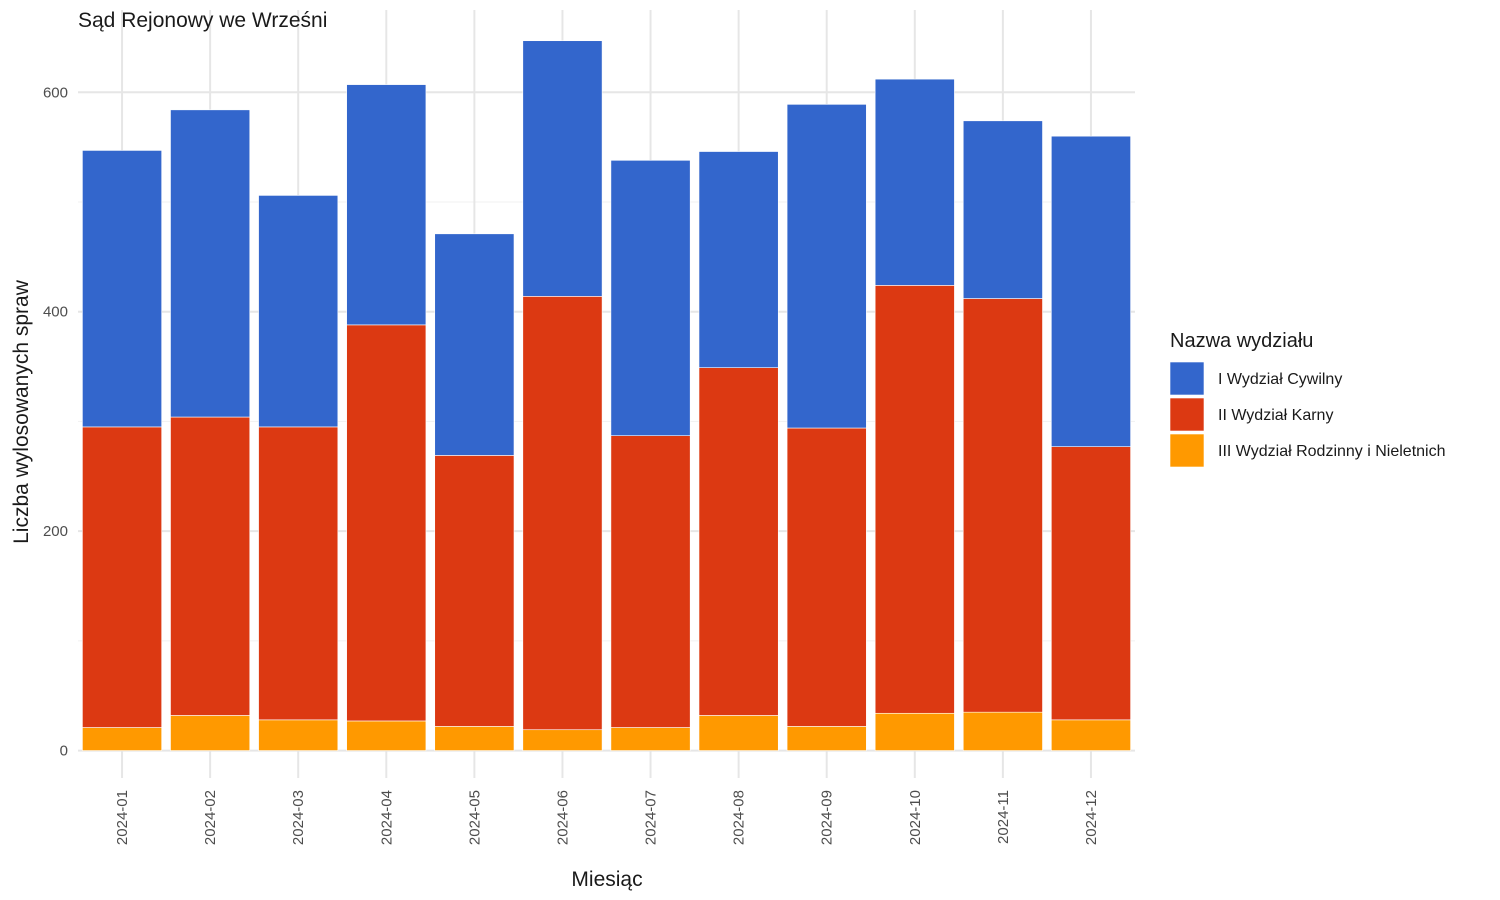  What do you see at coordinates (64, 751) in the screenshot?
I see `y-tick-label: 0` at bounding box center [64, 751].